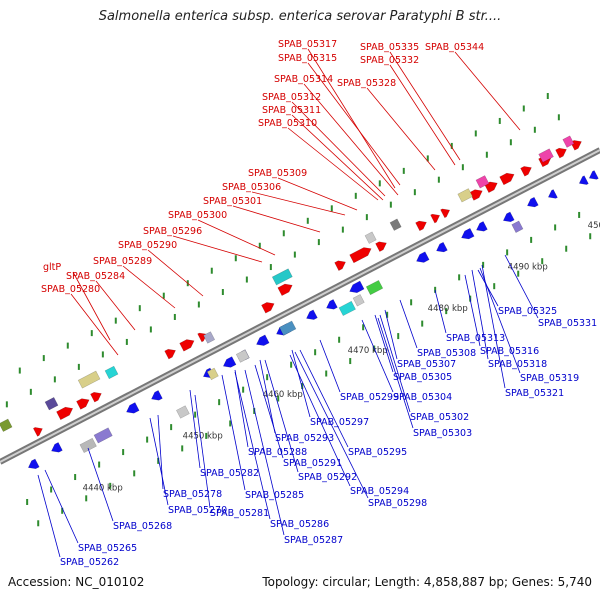 This screenshot has height=600, width=600. I want to click on gene-label-forward: SPAB_05311, so click(291, 110).